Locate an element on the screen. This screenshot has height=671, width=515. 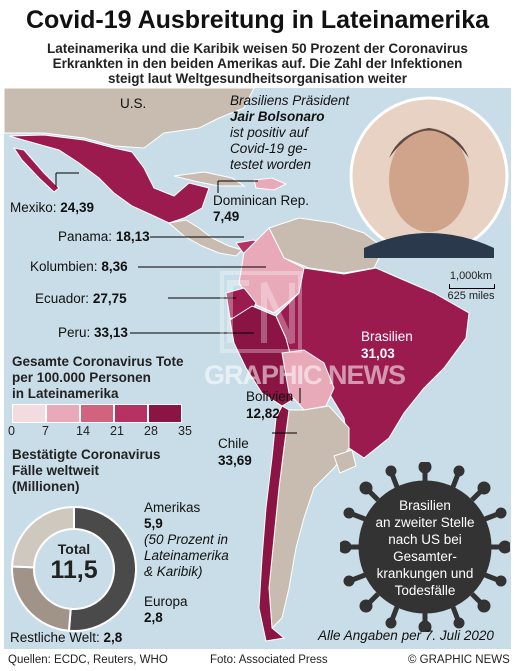
date-note: Alle Angaben per 7. Juli 2020 is located at coordinates (406, 635).